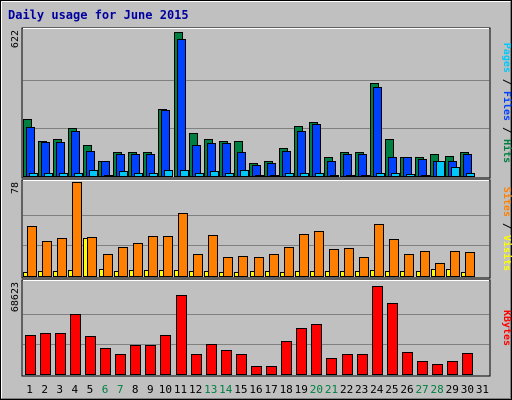 The width and height of the screenshot is (512, 400). I want to click on series-legend-label: KBytes, so click(506, 328).